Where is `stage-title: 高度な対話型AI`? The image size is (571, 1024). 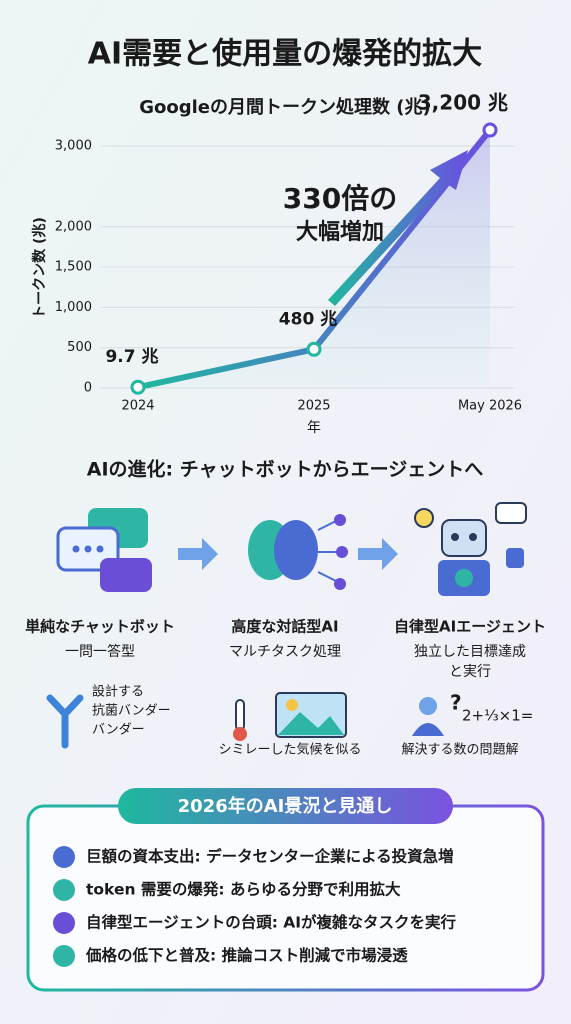 stage-title: 高度な対話型AI is located at coordinates (284, 627).